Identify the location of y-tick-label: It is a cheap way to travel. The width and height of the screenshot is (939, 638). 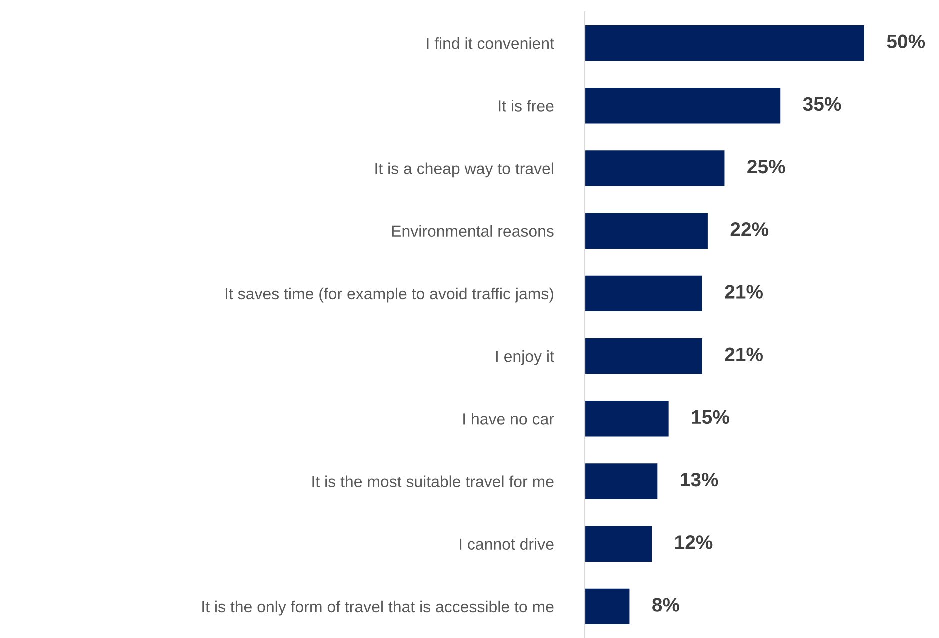
(465, 170).